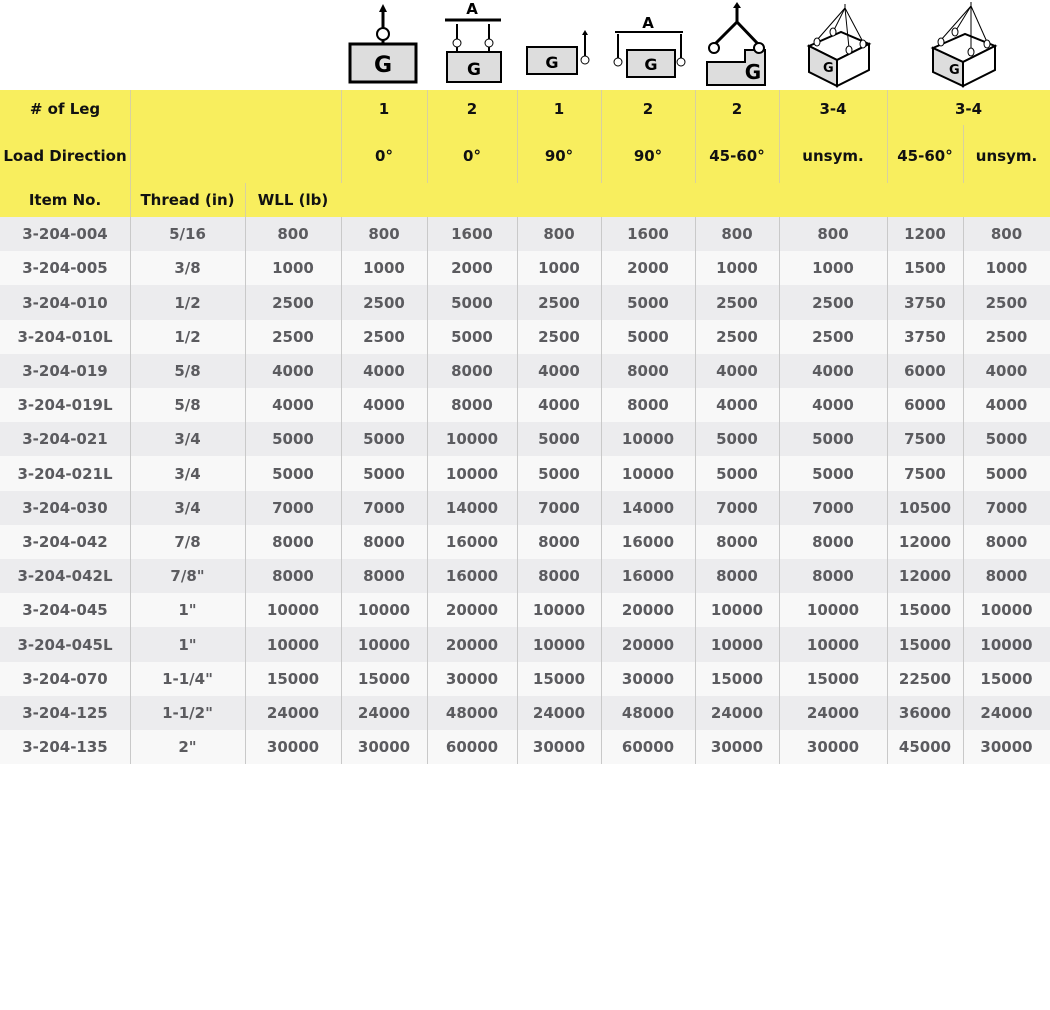 The width and height of the screenshot is (1050, 1010). Describe the element at coordinates (65, 302) in the screenshot. I see `item-number: 3-204-010` at that location.